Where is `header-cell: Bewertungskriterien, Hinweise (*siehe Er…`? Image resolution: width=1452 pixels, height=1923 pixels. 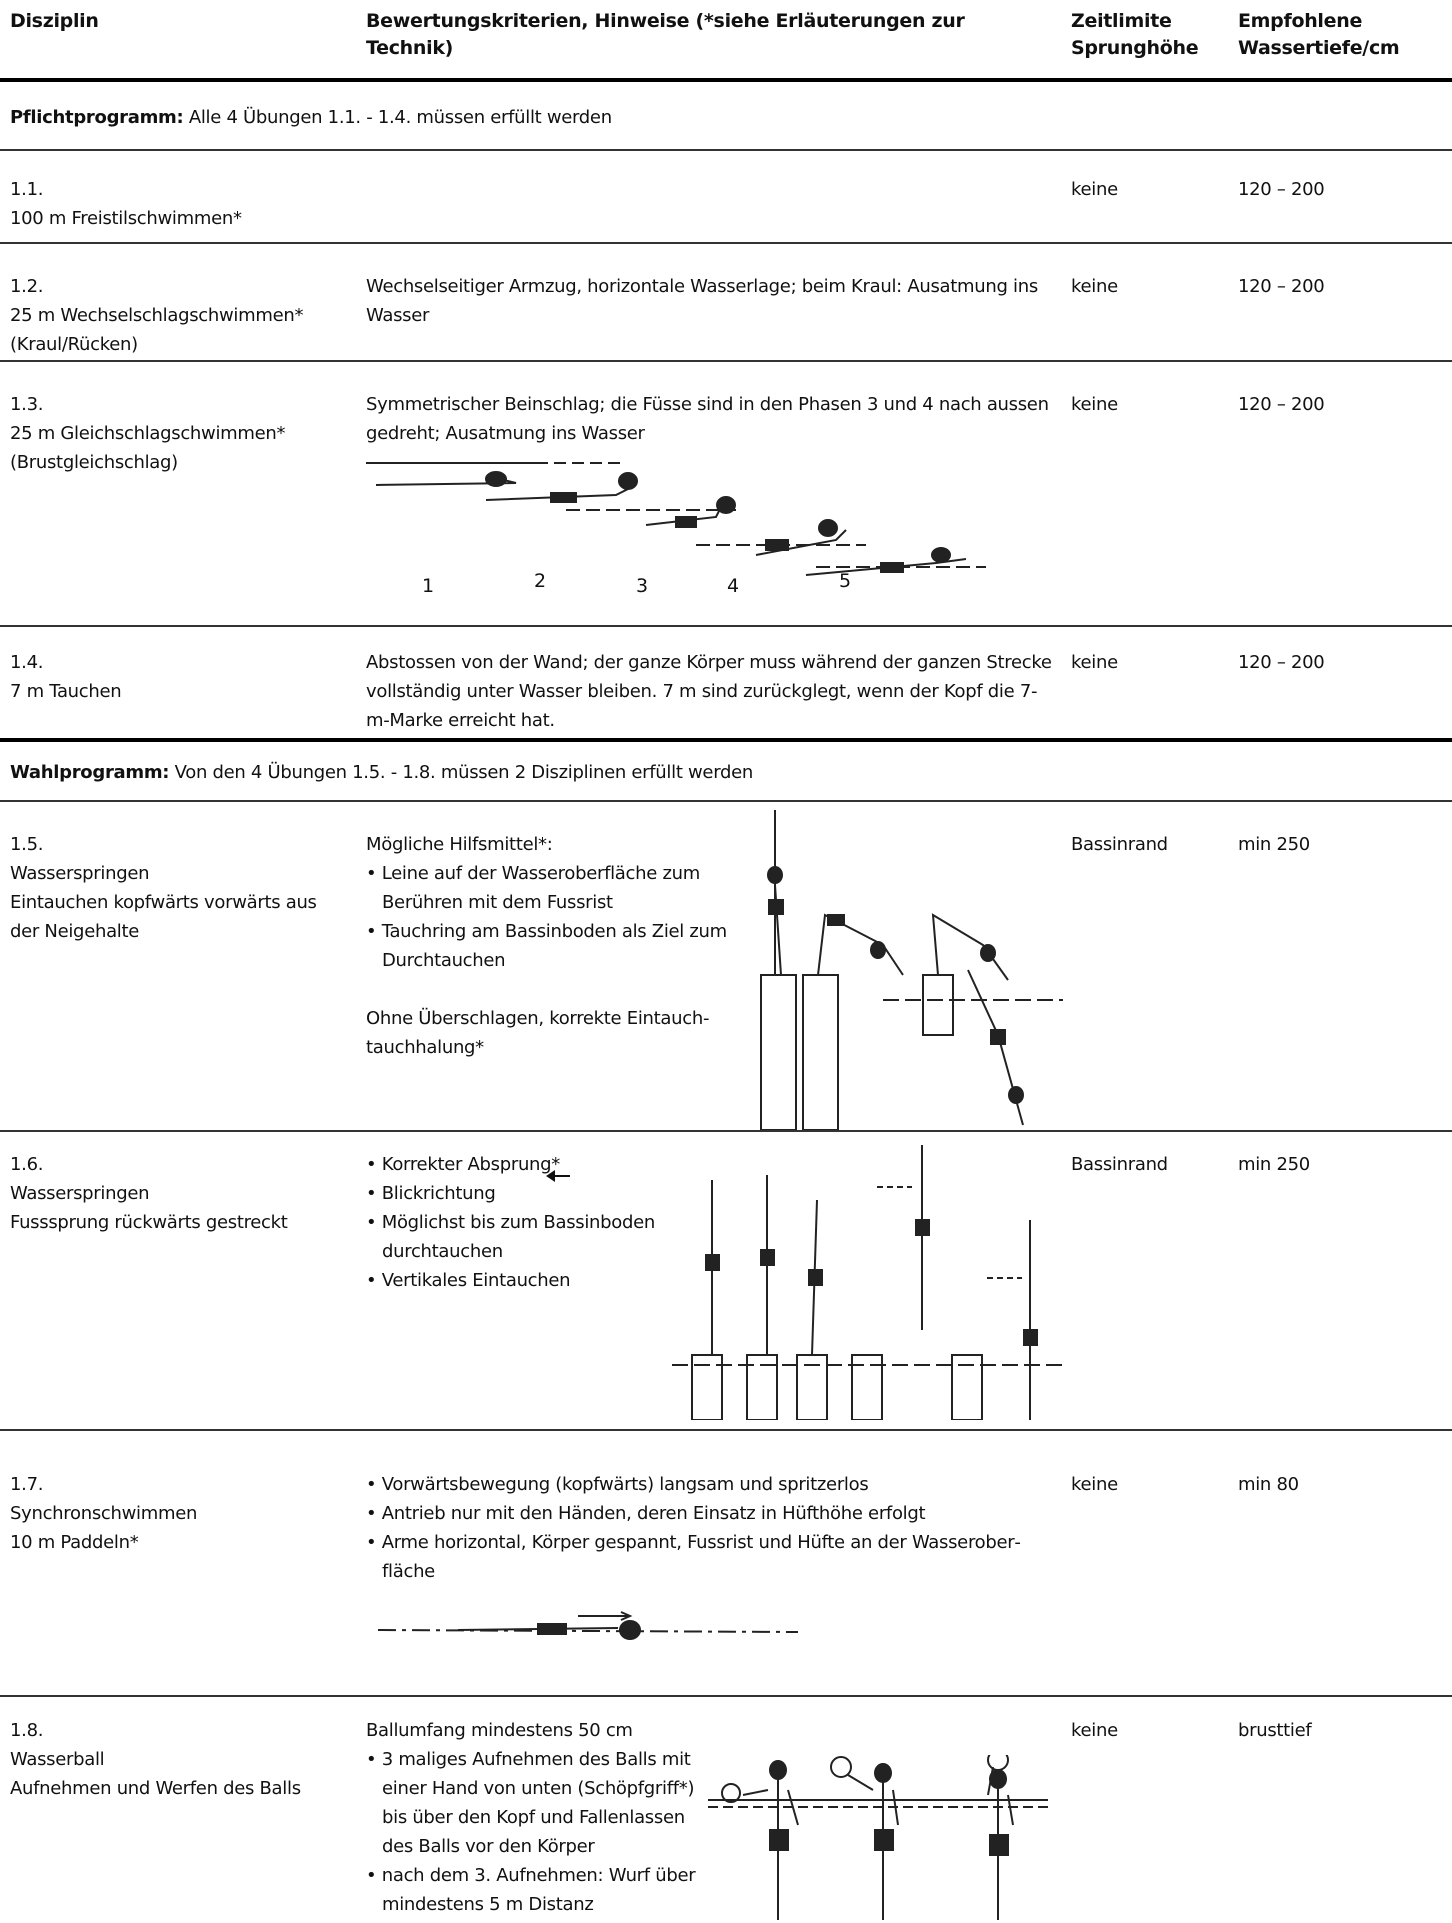 header-cell: Bewertungskriterien, Hinweise (*siehe Er… is located at coordinates (665, 34).